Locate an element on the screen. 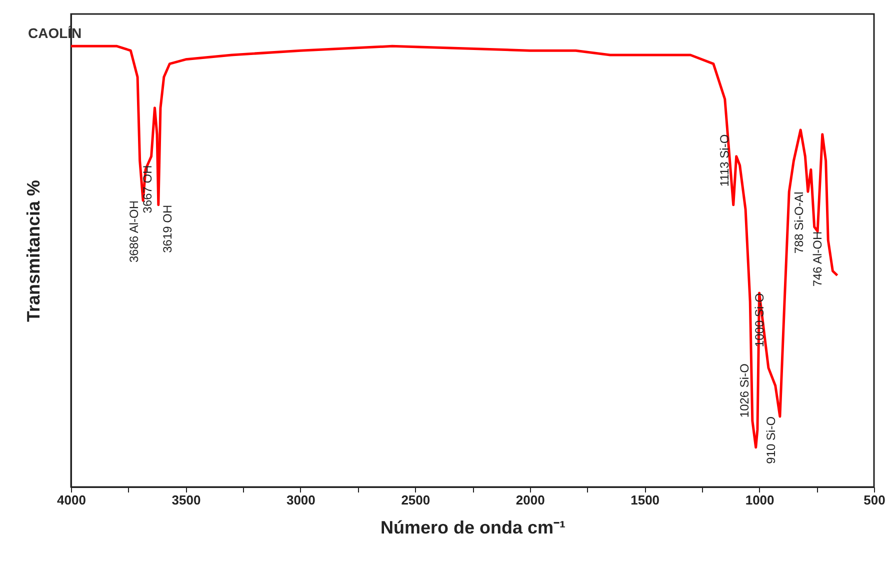  x-tick-label: 500 is located at coordinates (875, 500).